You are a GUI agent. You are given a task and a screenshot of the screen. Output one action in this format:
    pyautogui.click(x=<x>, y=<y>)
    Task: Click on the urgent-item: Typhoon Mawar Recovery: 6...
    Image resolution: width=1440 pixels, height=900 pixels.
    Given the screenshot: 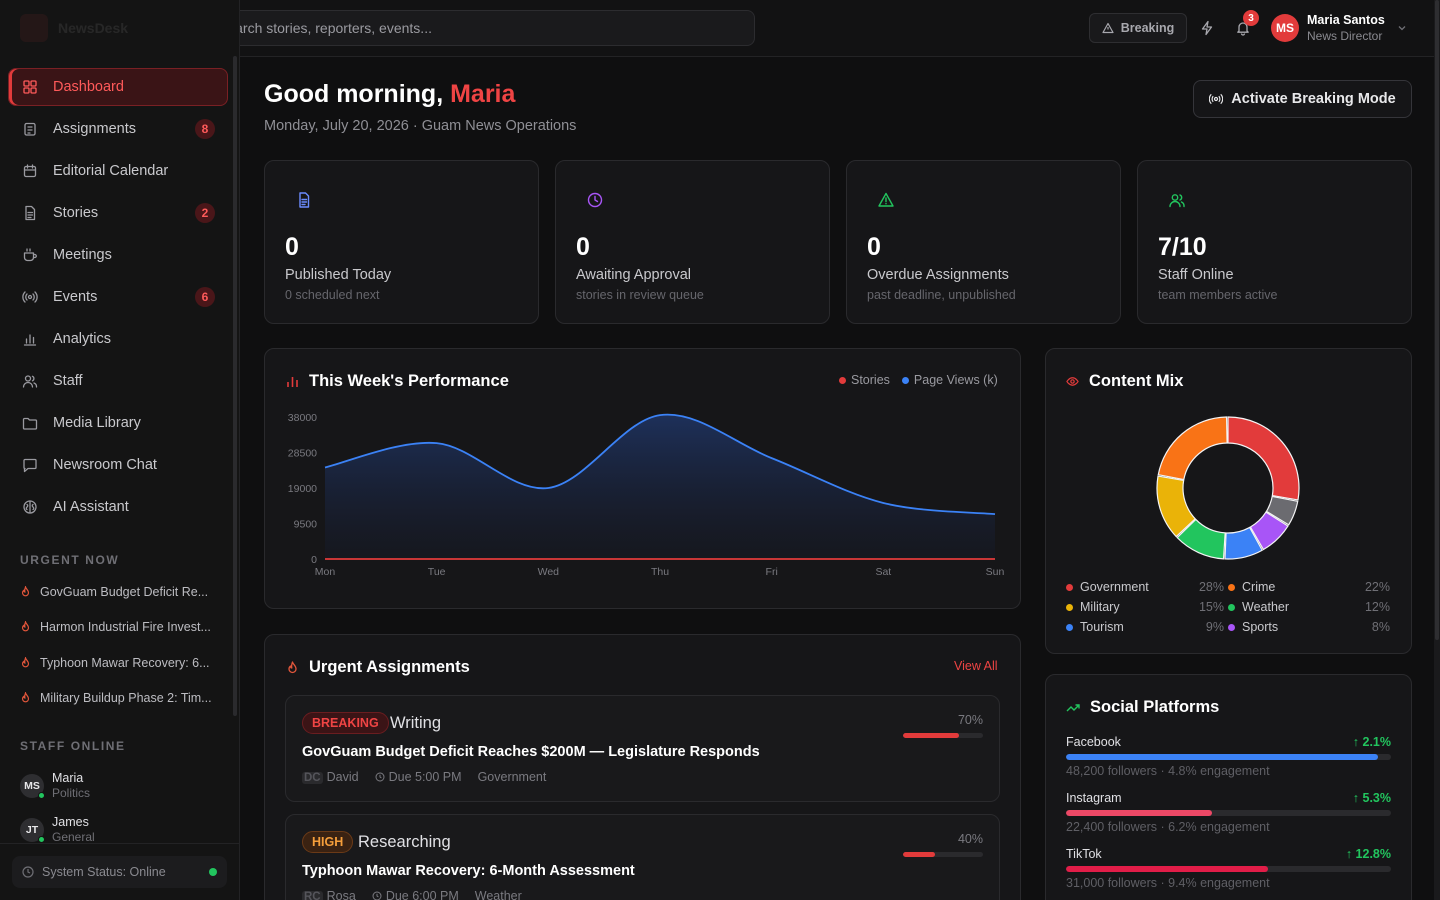 What is the action you would take?
    pyautogui.click(x=122, y=663)
    